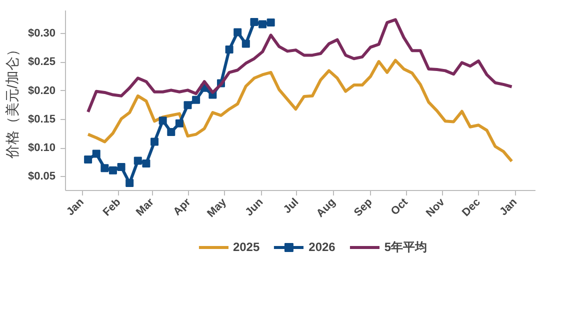 This screenshot has width=578, height=317. What do you see at coordinates (436, 208) in the screenshot?
I see `x-tick-label: Nov` at bounding box center [436, 208].